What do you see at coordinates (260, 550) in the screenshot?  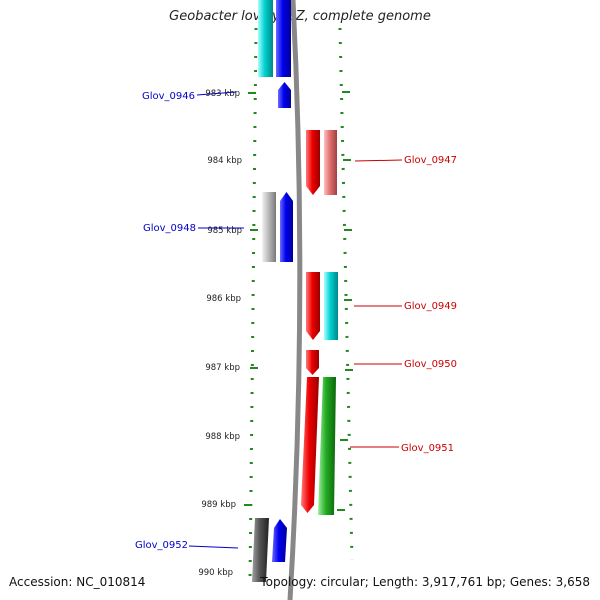 I see `gene-glov-0952-feature` at bounding box center [260, 550].